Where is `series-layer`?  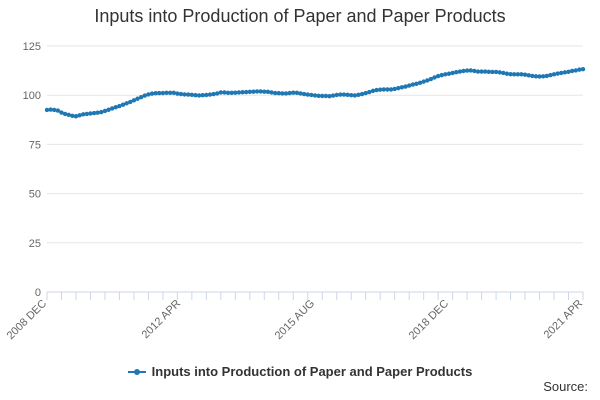
series-layer is located at coordinates (315, 93).